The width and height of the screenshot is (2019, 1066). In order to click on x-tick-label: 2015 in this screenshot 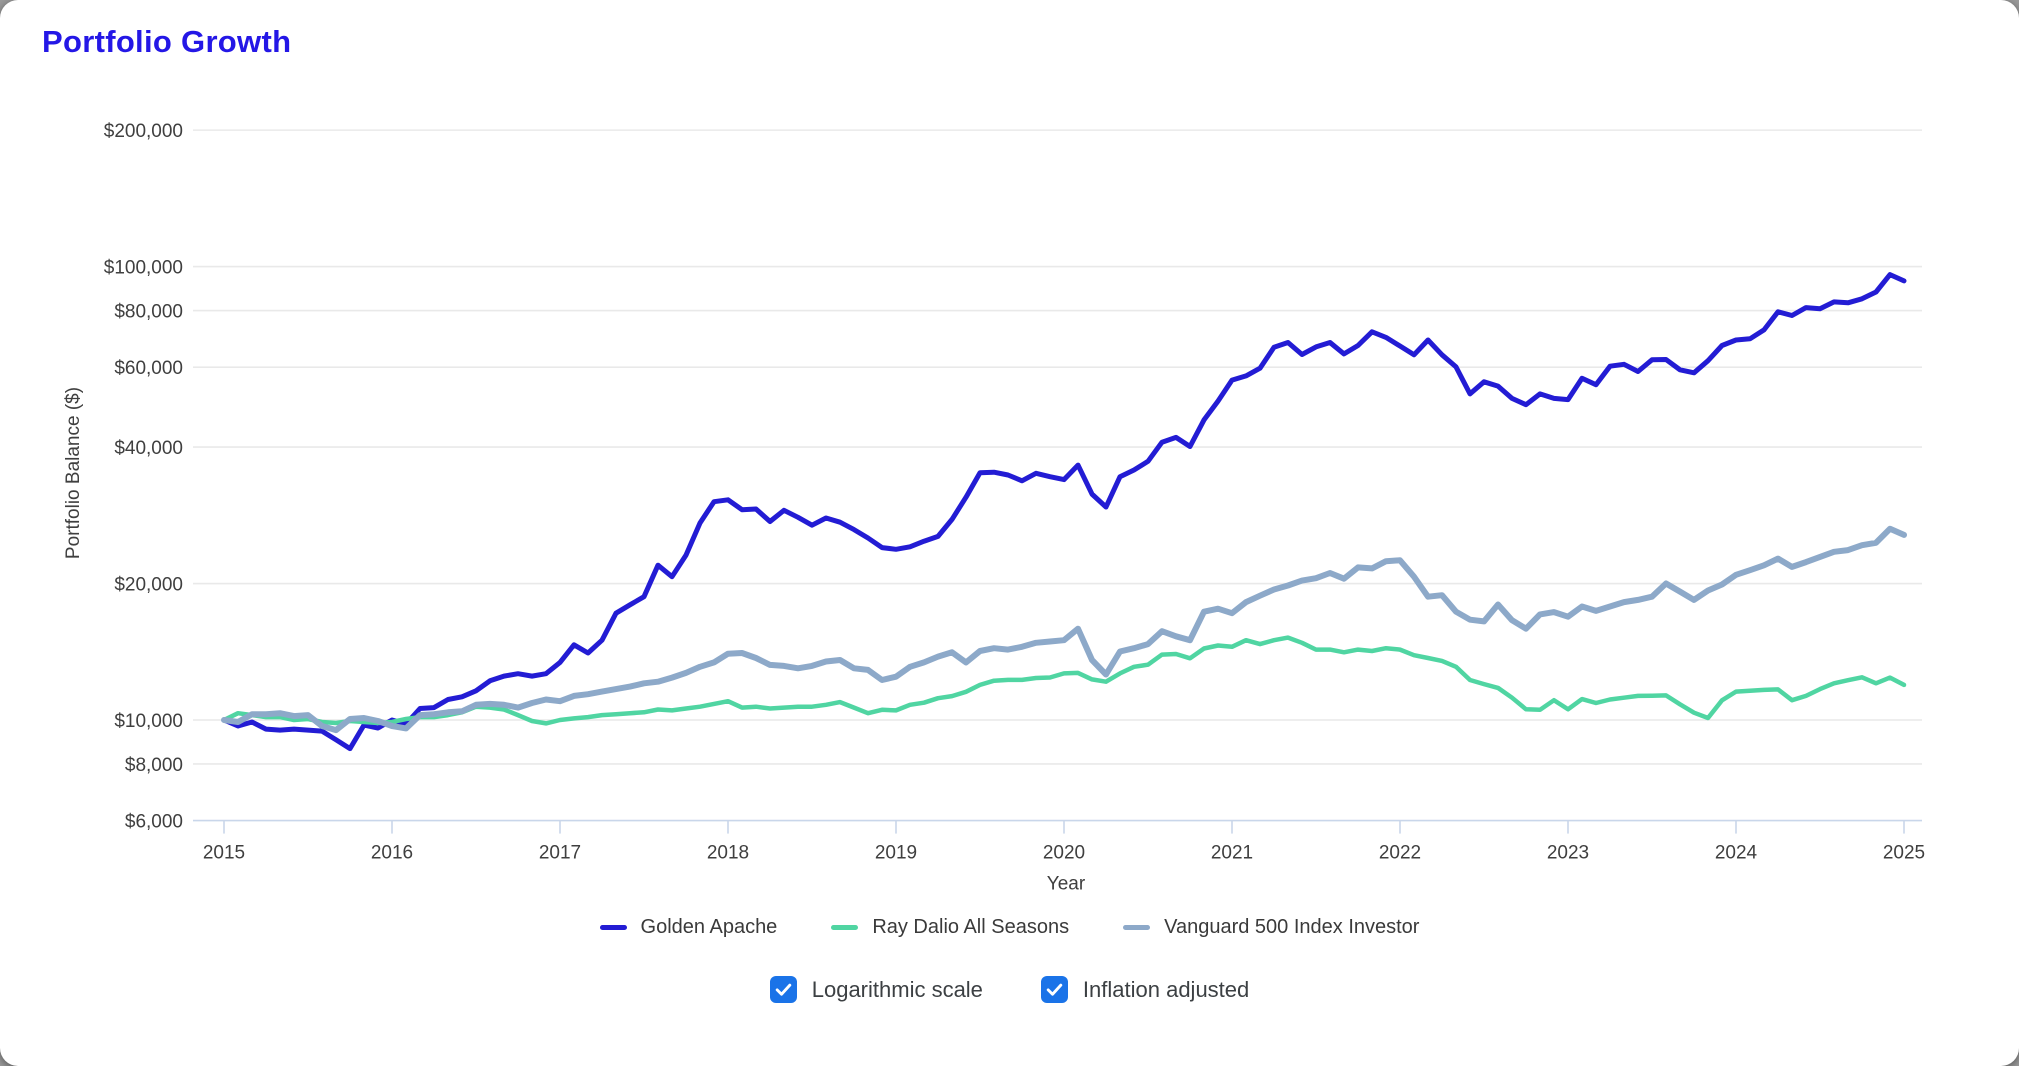, I will do `click(224, 853)`.